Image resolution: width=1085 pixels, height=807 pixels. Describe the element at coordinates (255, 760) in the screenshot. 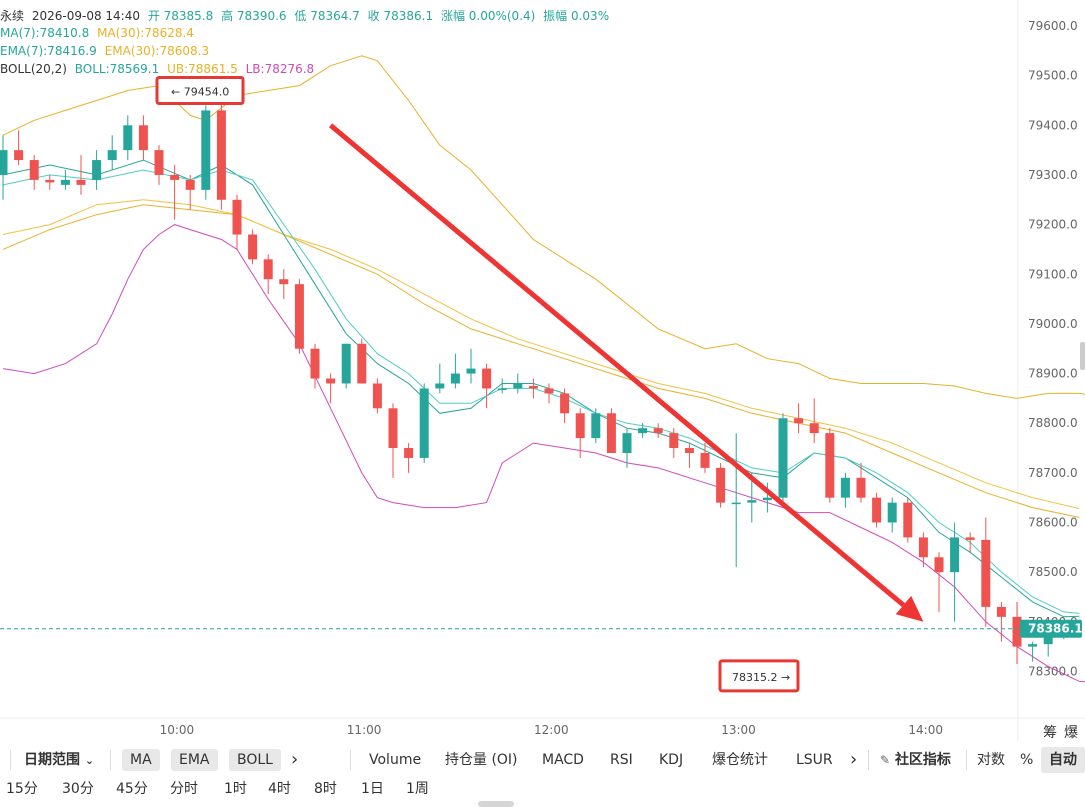

I see `boll-indicator-button: BOLL` at that location.